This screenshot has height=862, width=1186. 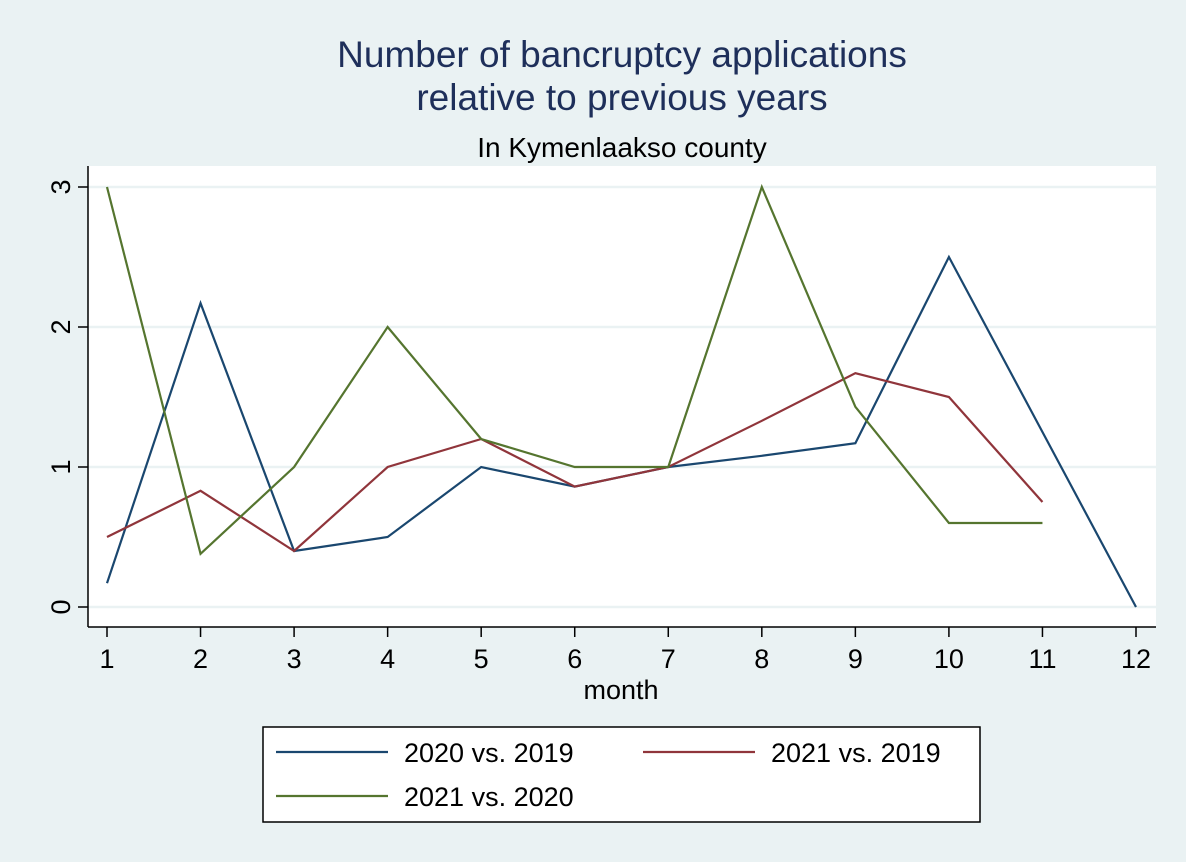 What do you see at coordinates (855, 659) in the screenshot?
I see `x-tick-label: 9` at bounding box center [855, 659].